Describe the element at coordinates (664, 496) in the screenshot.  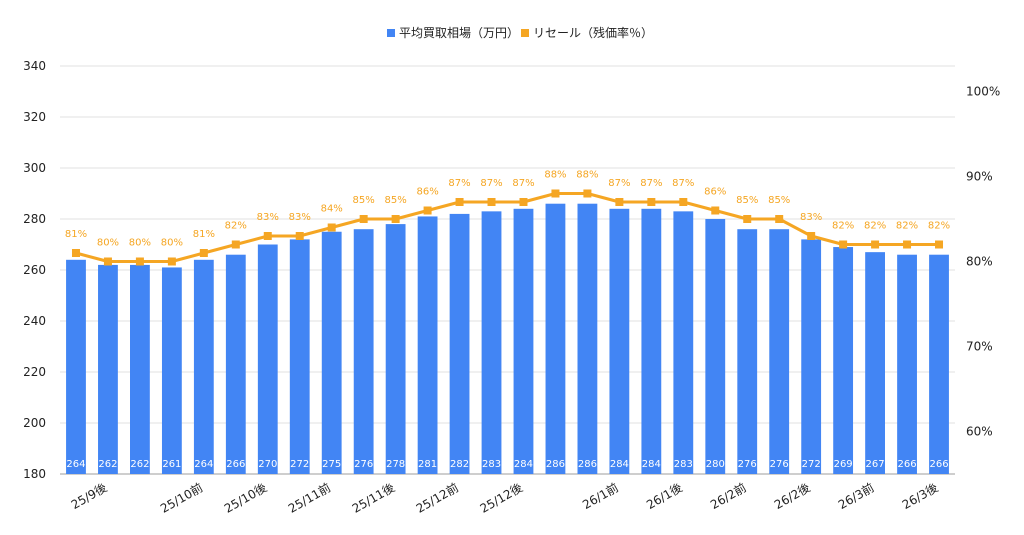
I see `x-tick-label: 26/1後` at that location.